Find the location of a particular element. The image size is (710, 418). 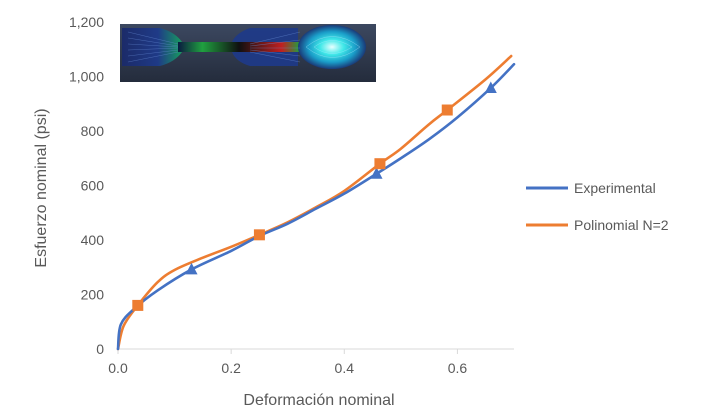

y-tick-label: 1,000 is located at coordinates (86, 77).